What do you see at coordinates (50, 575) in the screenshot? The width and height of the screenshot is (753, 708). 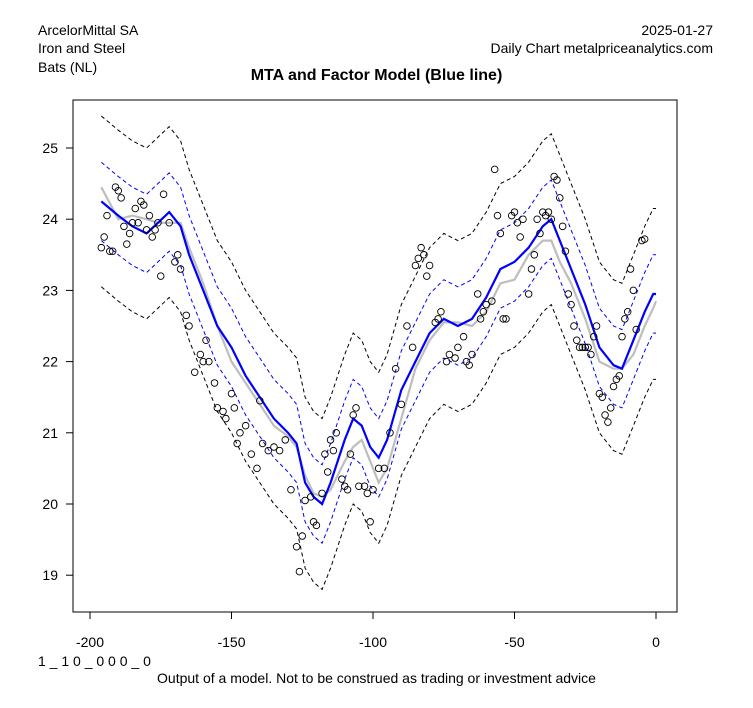 I see `y-tick-label: 19` at bounding box center [50, 575].